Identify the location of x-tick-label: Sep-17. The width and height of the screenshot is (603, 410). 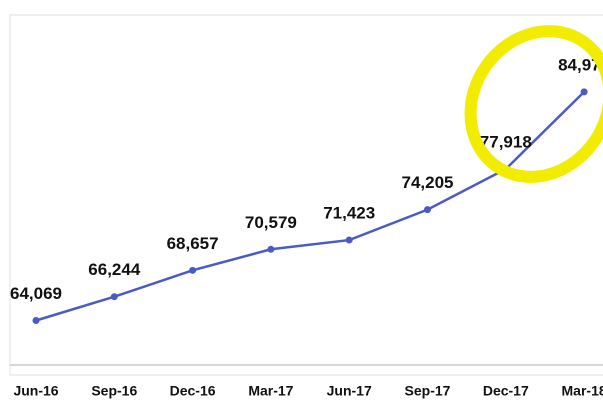
(428, 391).